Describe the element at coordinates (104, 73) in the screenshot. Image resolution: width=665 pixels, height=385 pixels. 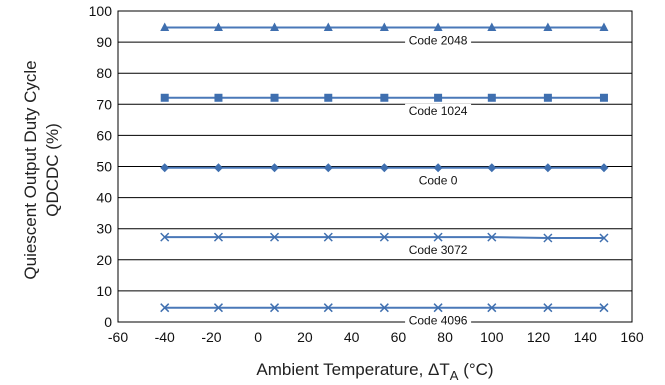
I see `y-tick-label: 80` at that location.